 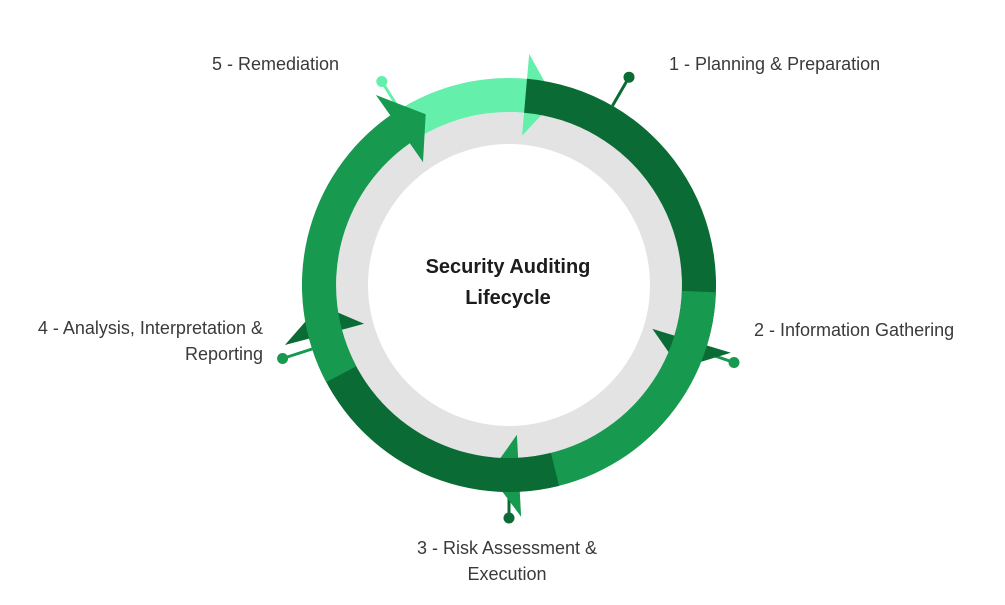 I want to click on stage-4-label: 4 - Analysis, Interpretation & Reporting, so click(x=150, y=341).